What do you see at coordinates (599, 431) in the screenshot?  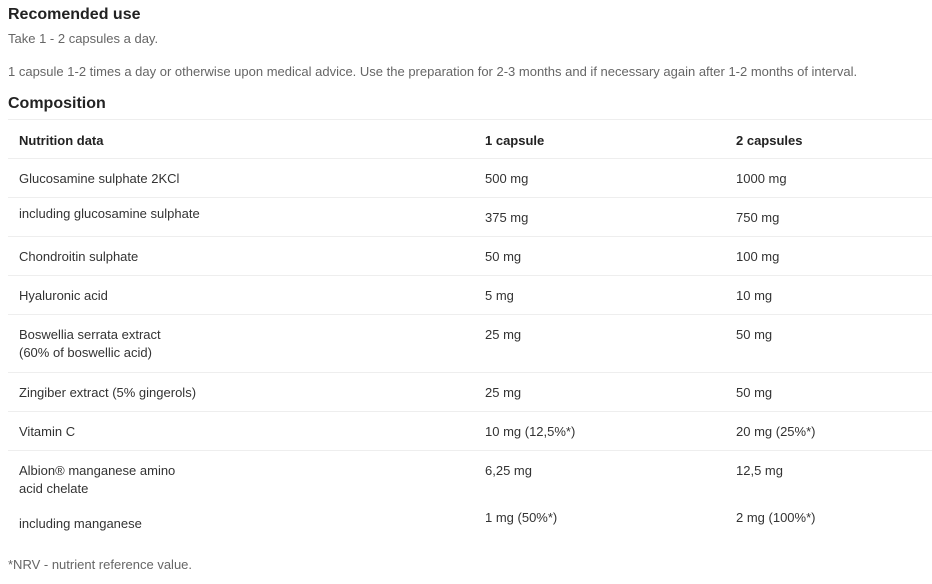 I see `row-1-capsule: 10 mg (12,5%*)` at bounding box center [599, 431].